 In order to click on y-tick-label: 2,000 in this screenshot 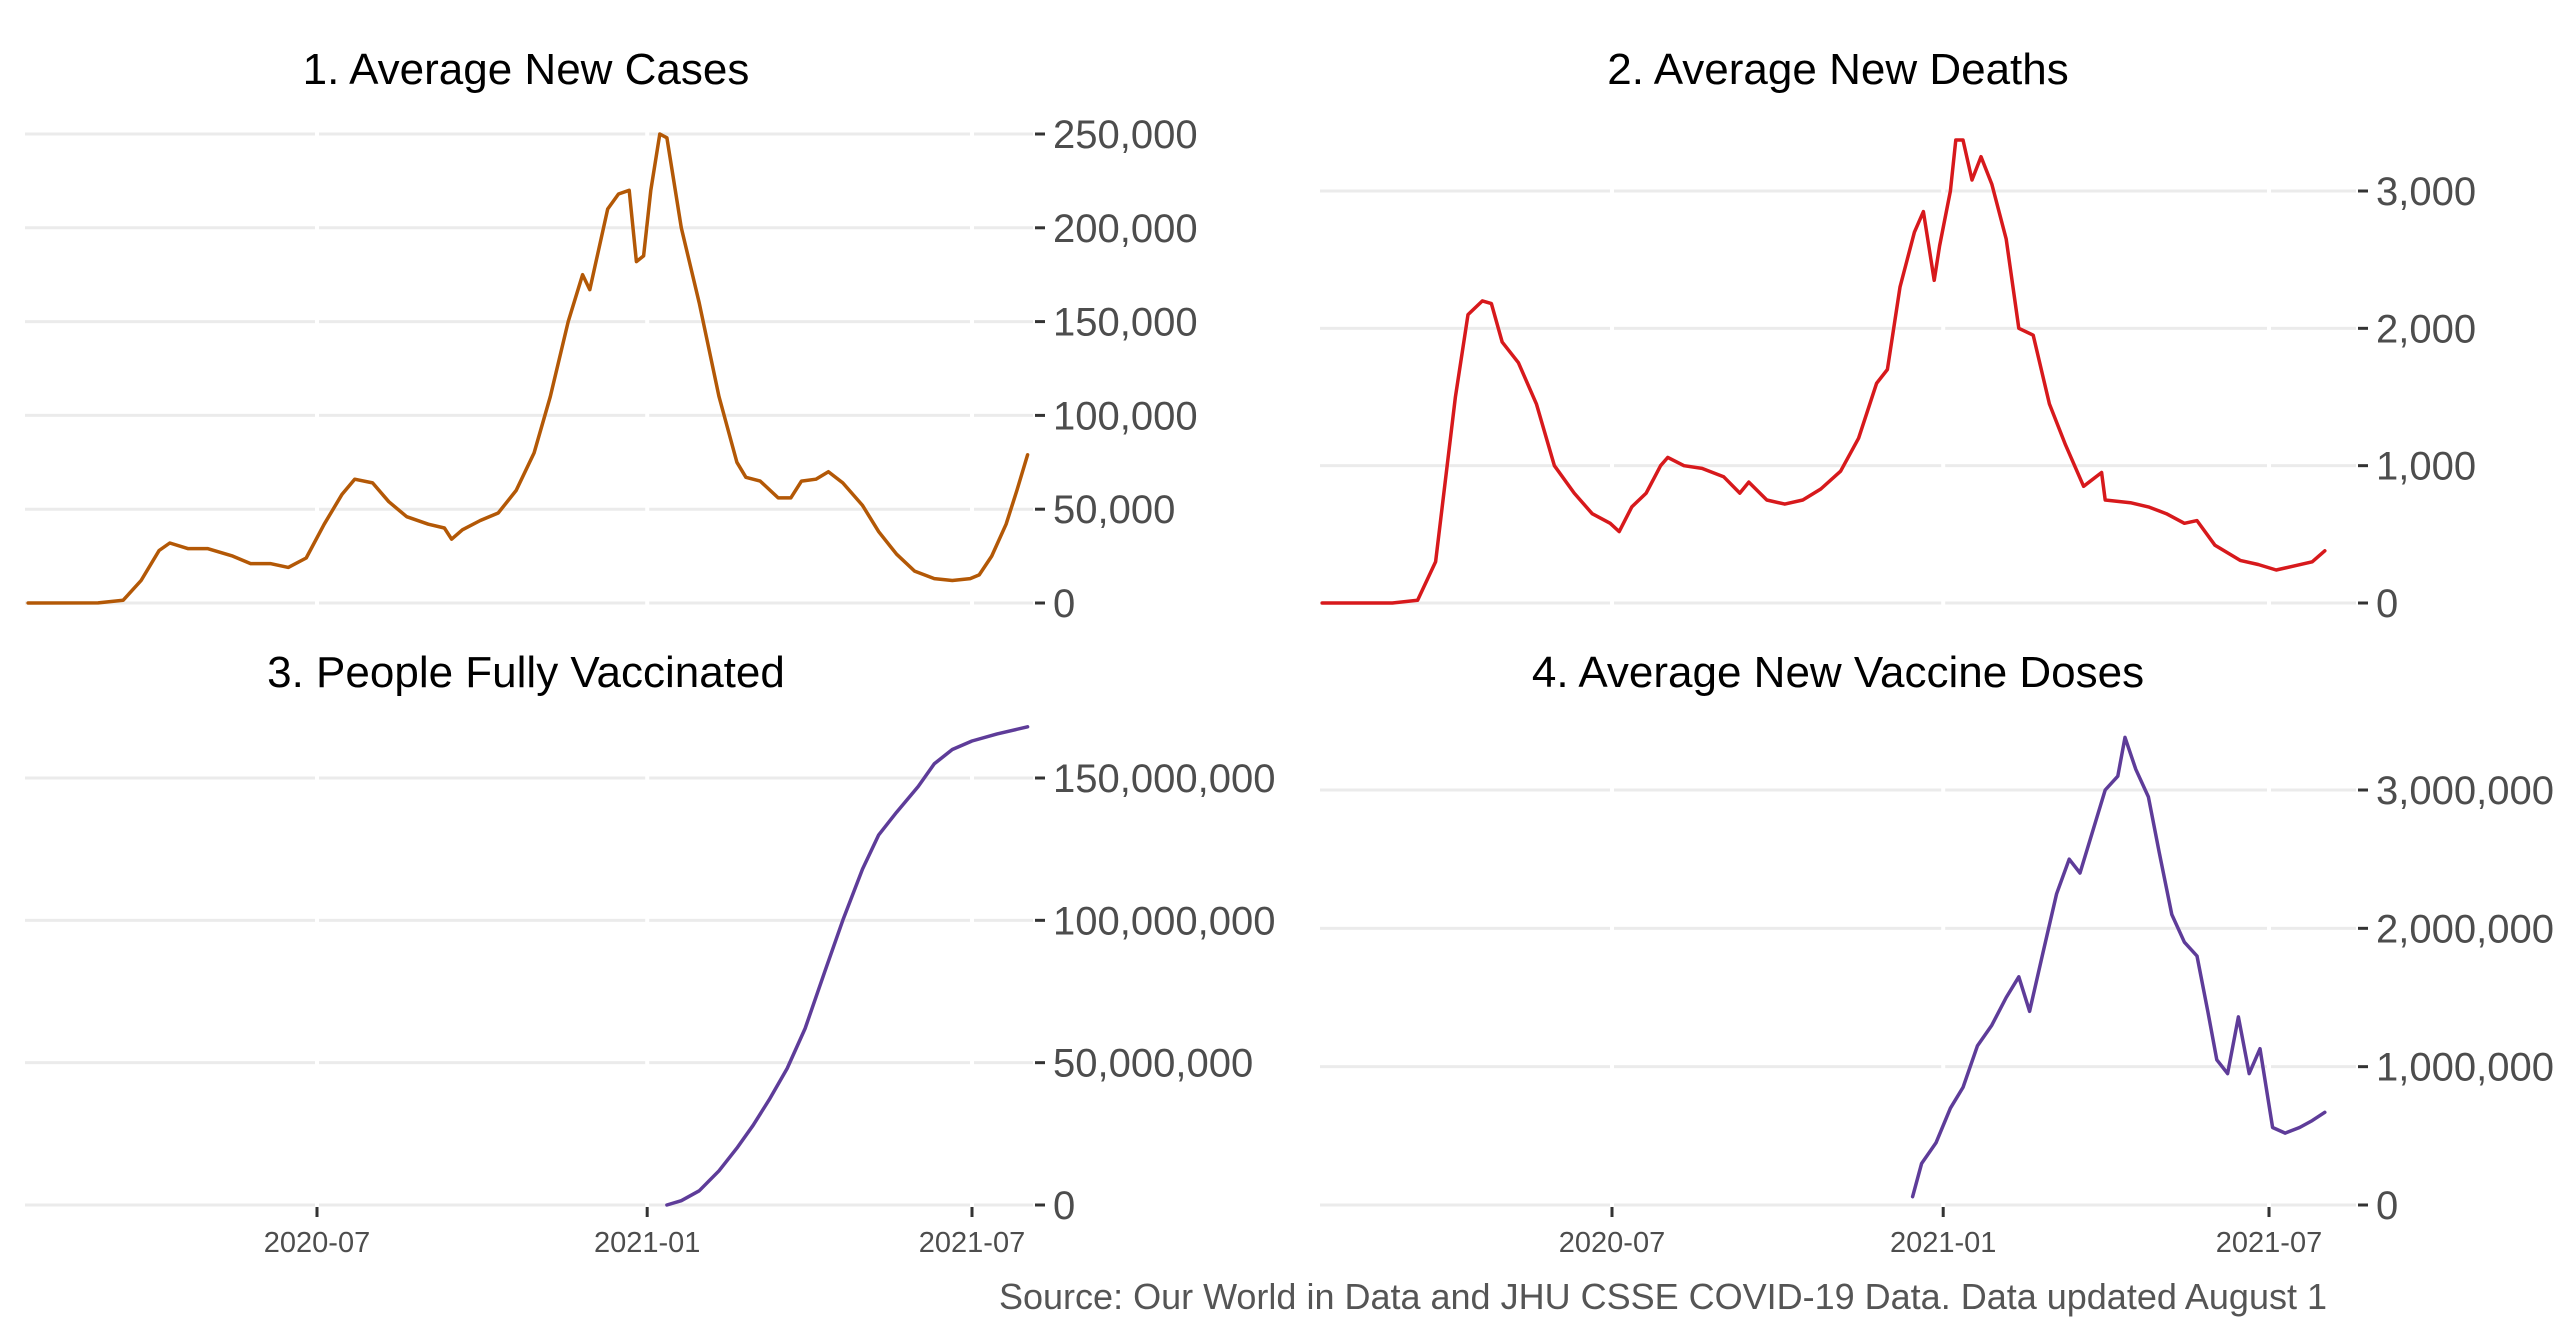, I will do `click(2426, 329)`.